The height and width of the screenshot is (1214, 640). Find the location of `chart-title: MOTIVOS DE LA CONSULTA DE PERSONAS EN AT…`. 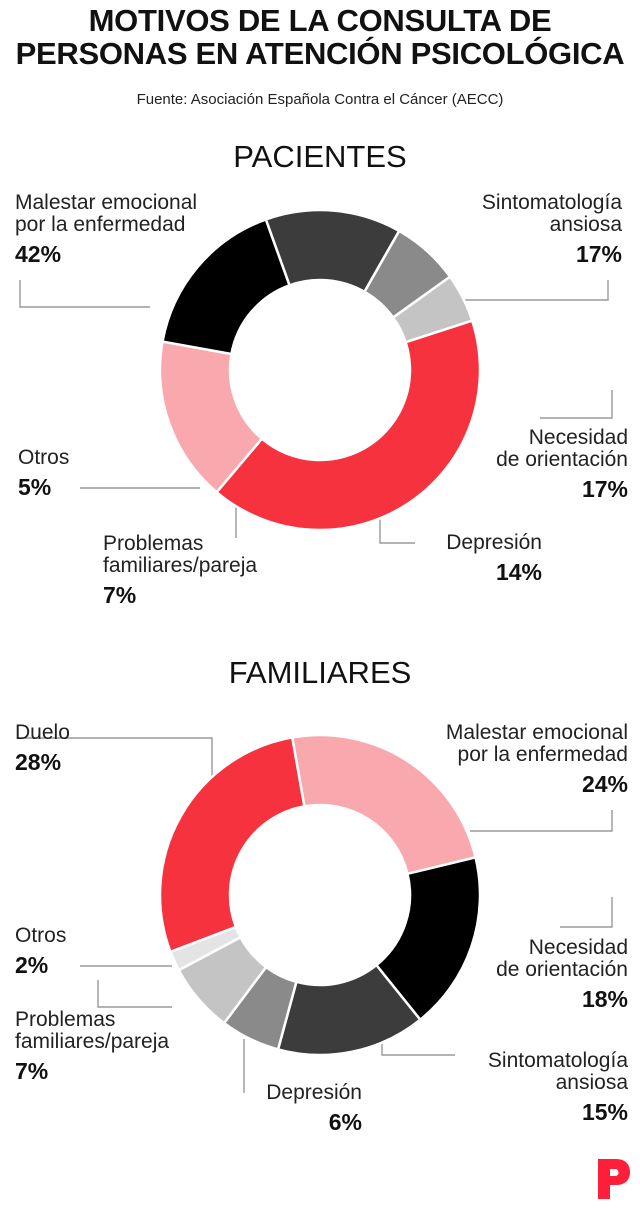

chart-title: MOTIVOS DE LA CONSULTA DE PERSONAS EN AT… is located at coordinates (320, 37).